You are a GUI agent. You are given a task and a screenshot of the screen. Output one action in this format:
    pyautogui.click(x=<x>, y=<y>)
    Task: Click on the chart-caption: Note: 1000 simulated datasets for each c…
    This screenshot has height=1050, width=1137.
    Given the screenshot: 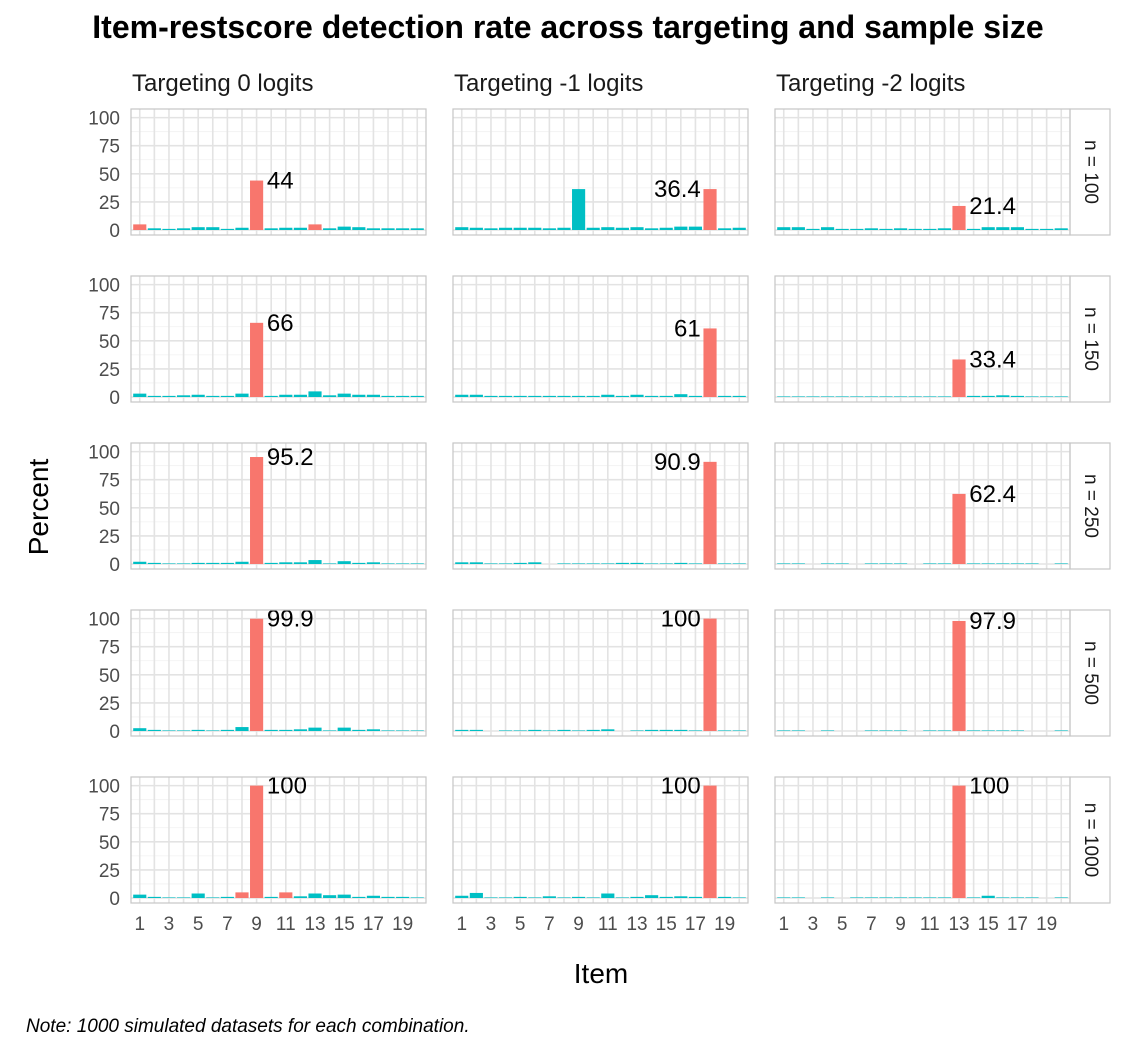 What is the action you would take?
    pyautogui.click(x=248, y=1026)
    